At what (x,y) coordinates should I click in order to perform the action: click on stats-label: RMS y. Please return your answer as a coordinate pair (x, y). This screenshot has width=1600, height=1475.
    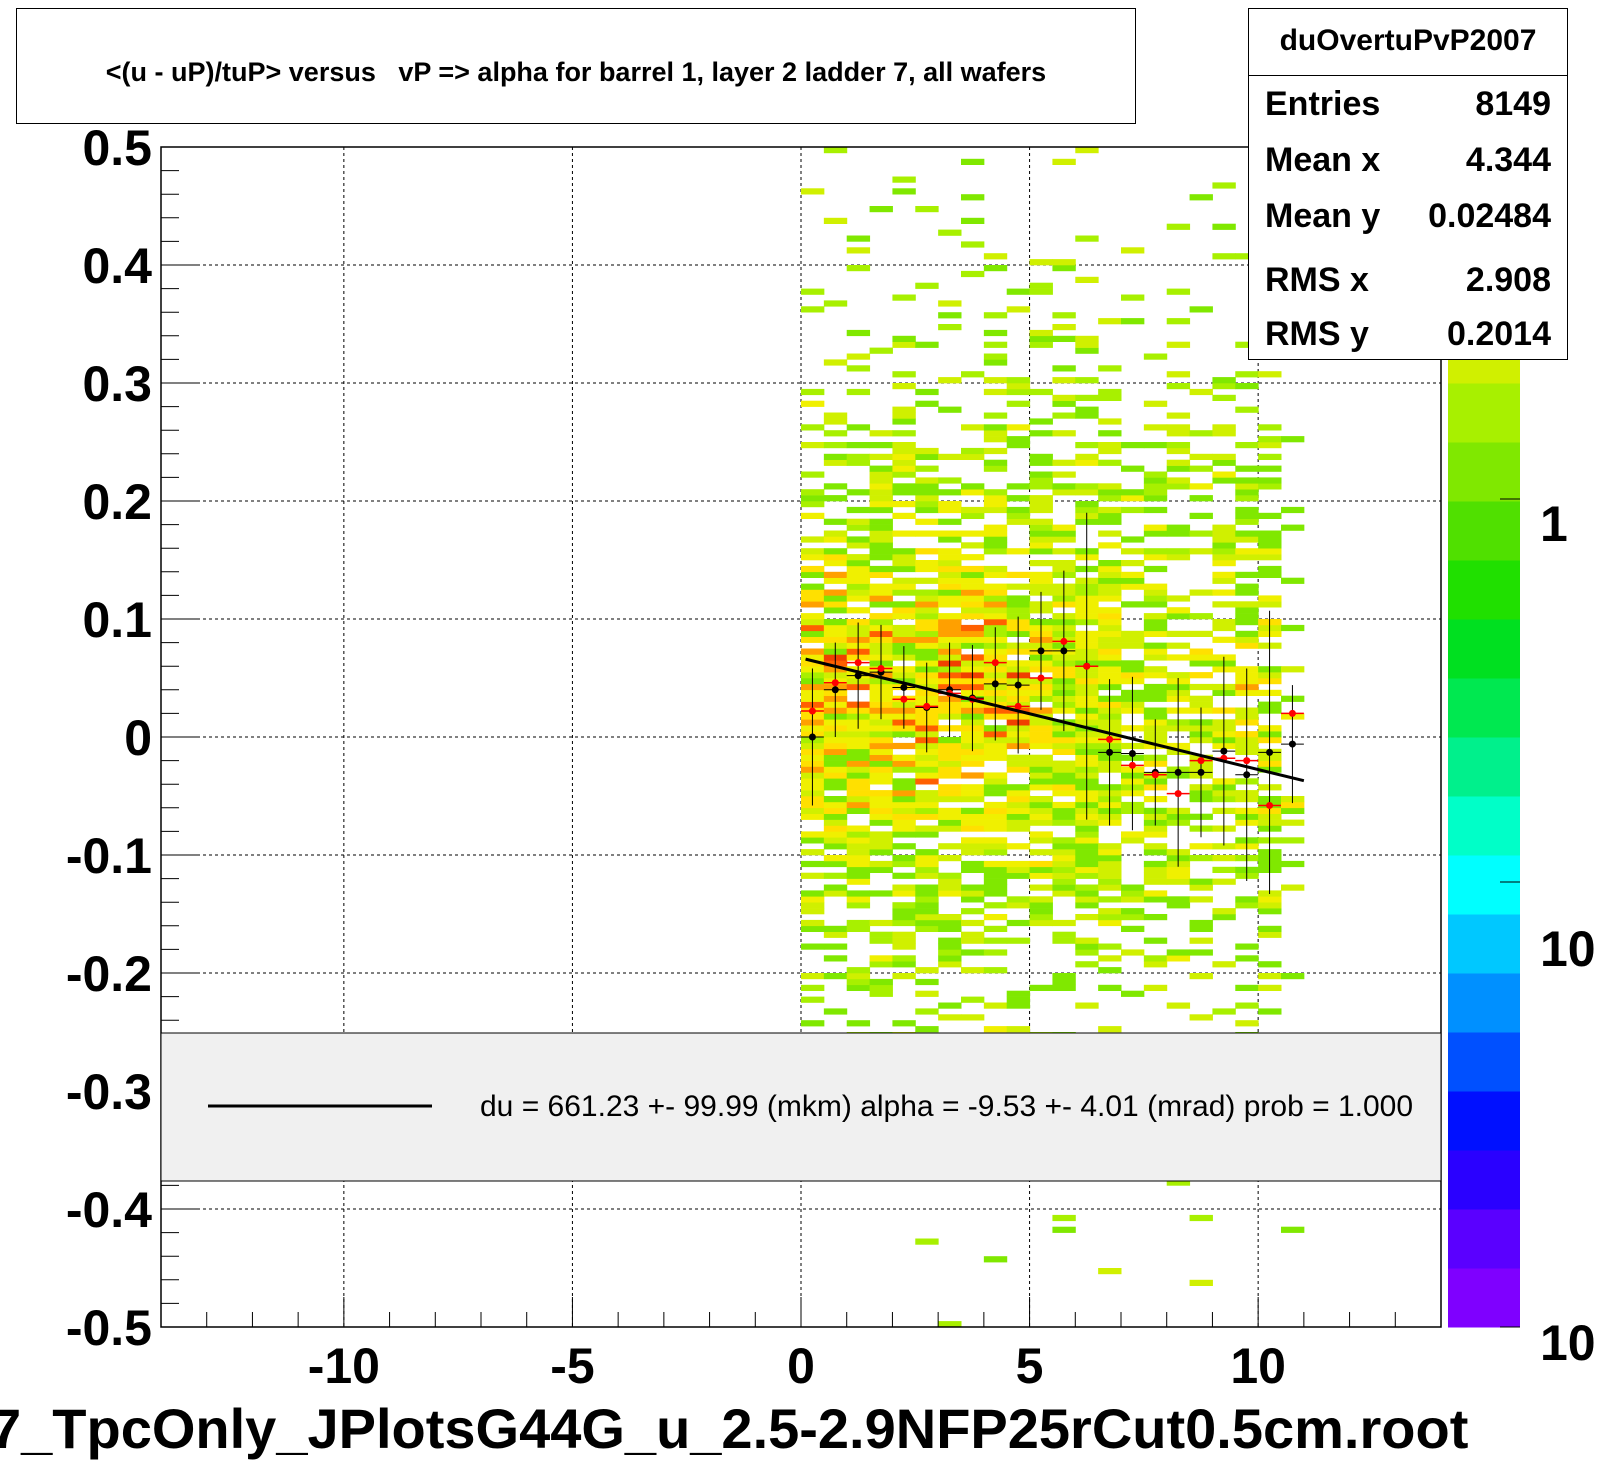
    Looking at the image, I should click on (1317, 334).